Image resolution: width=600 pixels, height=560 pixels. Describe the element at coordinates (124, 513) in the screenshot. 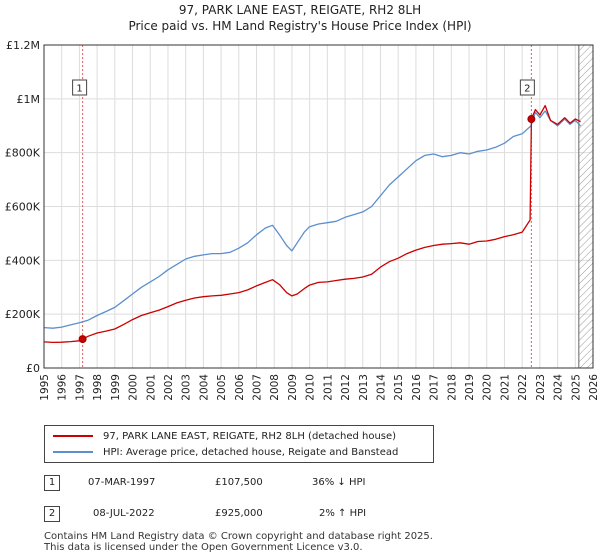

I see `transaction-date: 08-JUL-2022` at that location.